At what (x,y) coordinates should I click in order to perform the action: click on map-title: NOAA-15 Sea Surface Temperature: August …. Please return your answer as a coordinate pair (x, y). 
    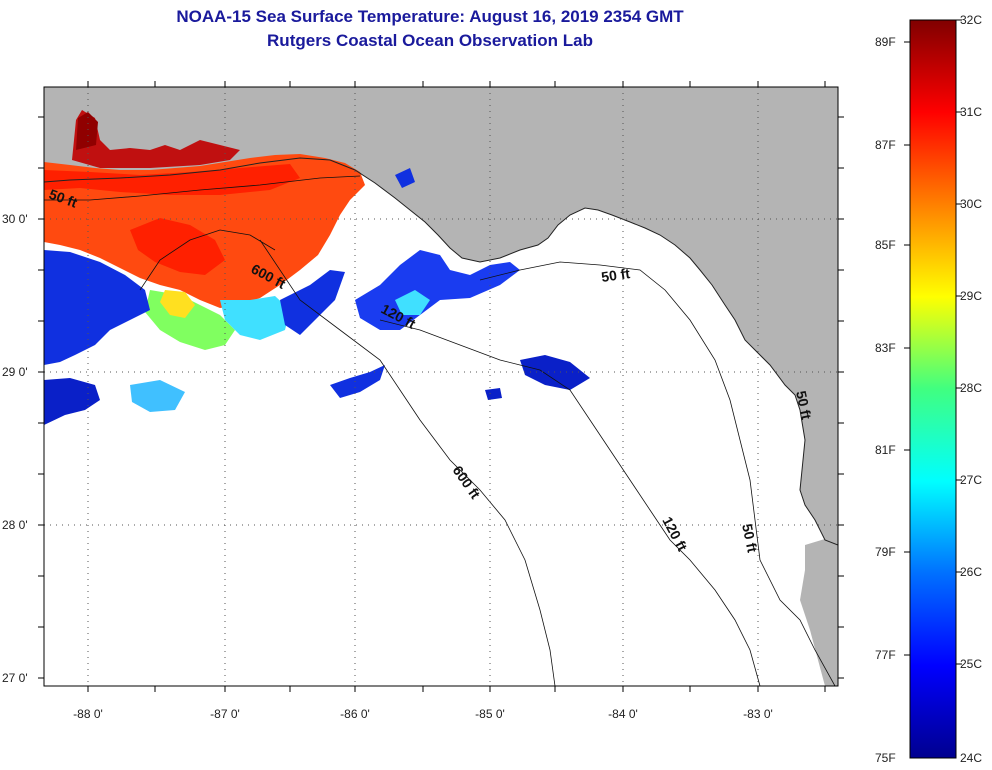
    Looking at the image, I should click on (430, 16).